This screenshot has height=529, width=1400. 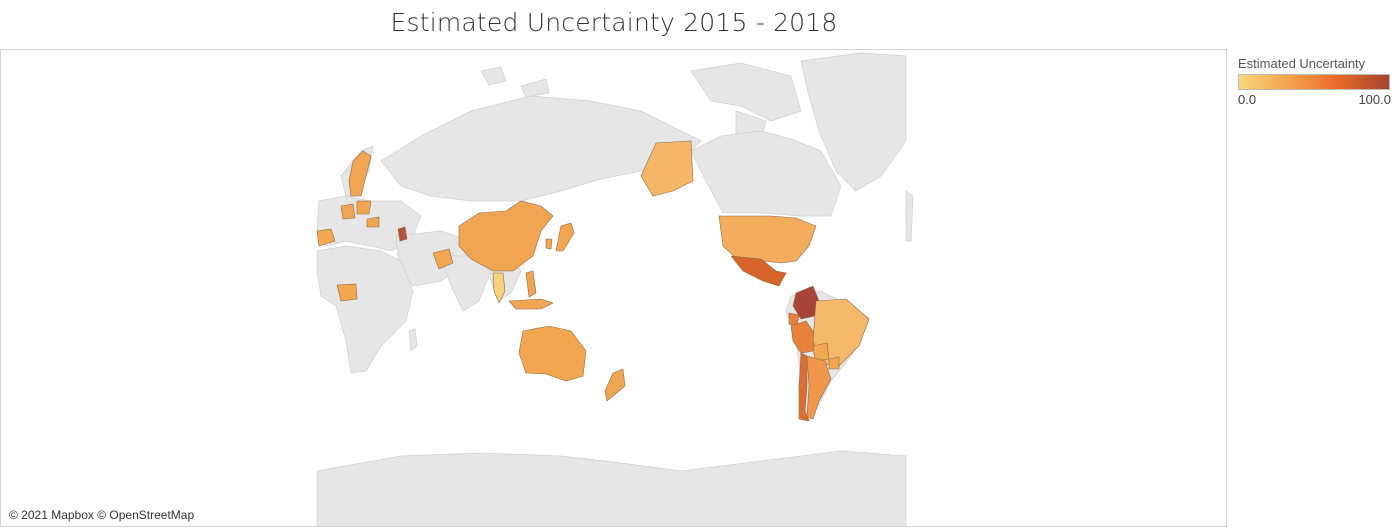 What do you see at coordinates (1374, 99) in the screenshot?
I see `legend-max-label: 100.0` at bounding box center [1374, 99].